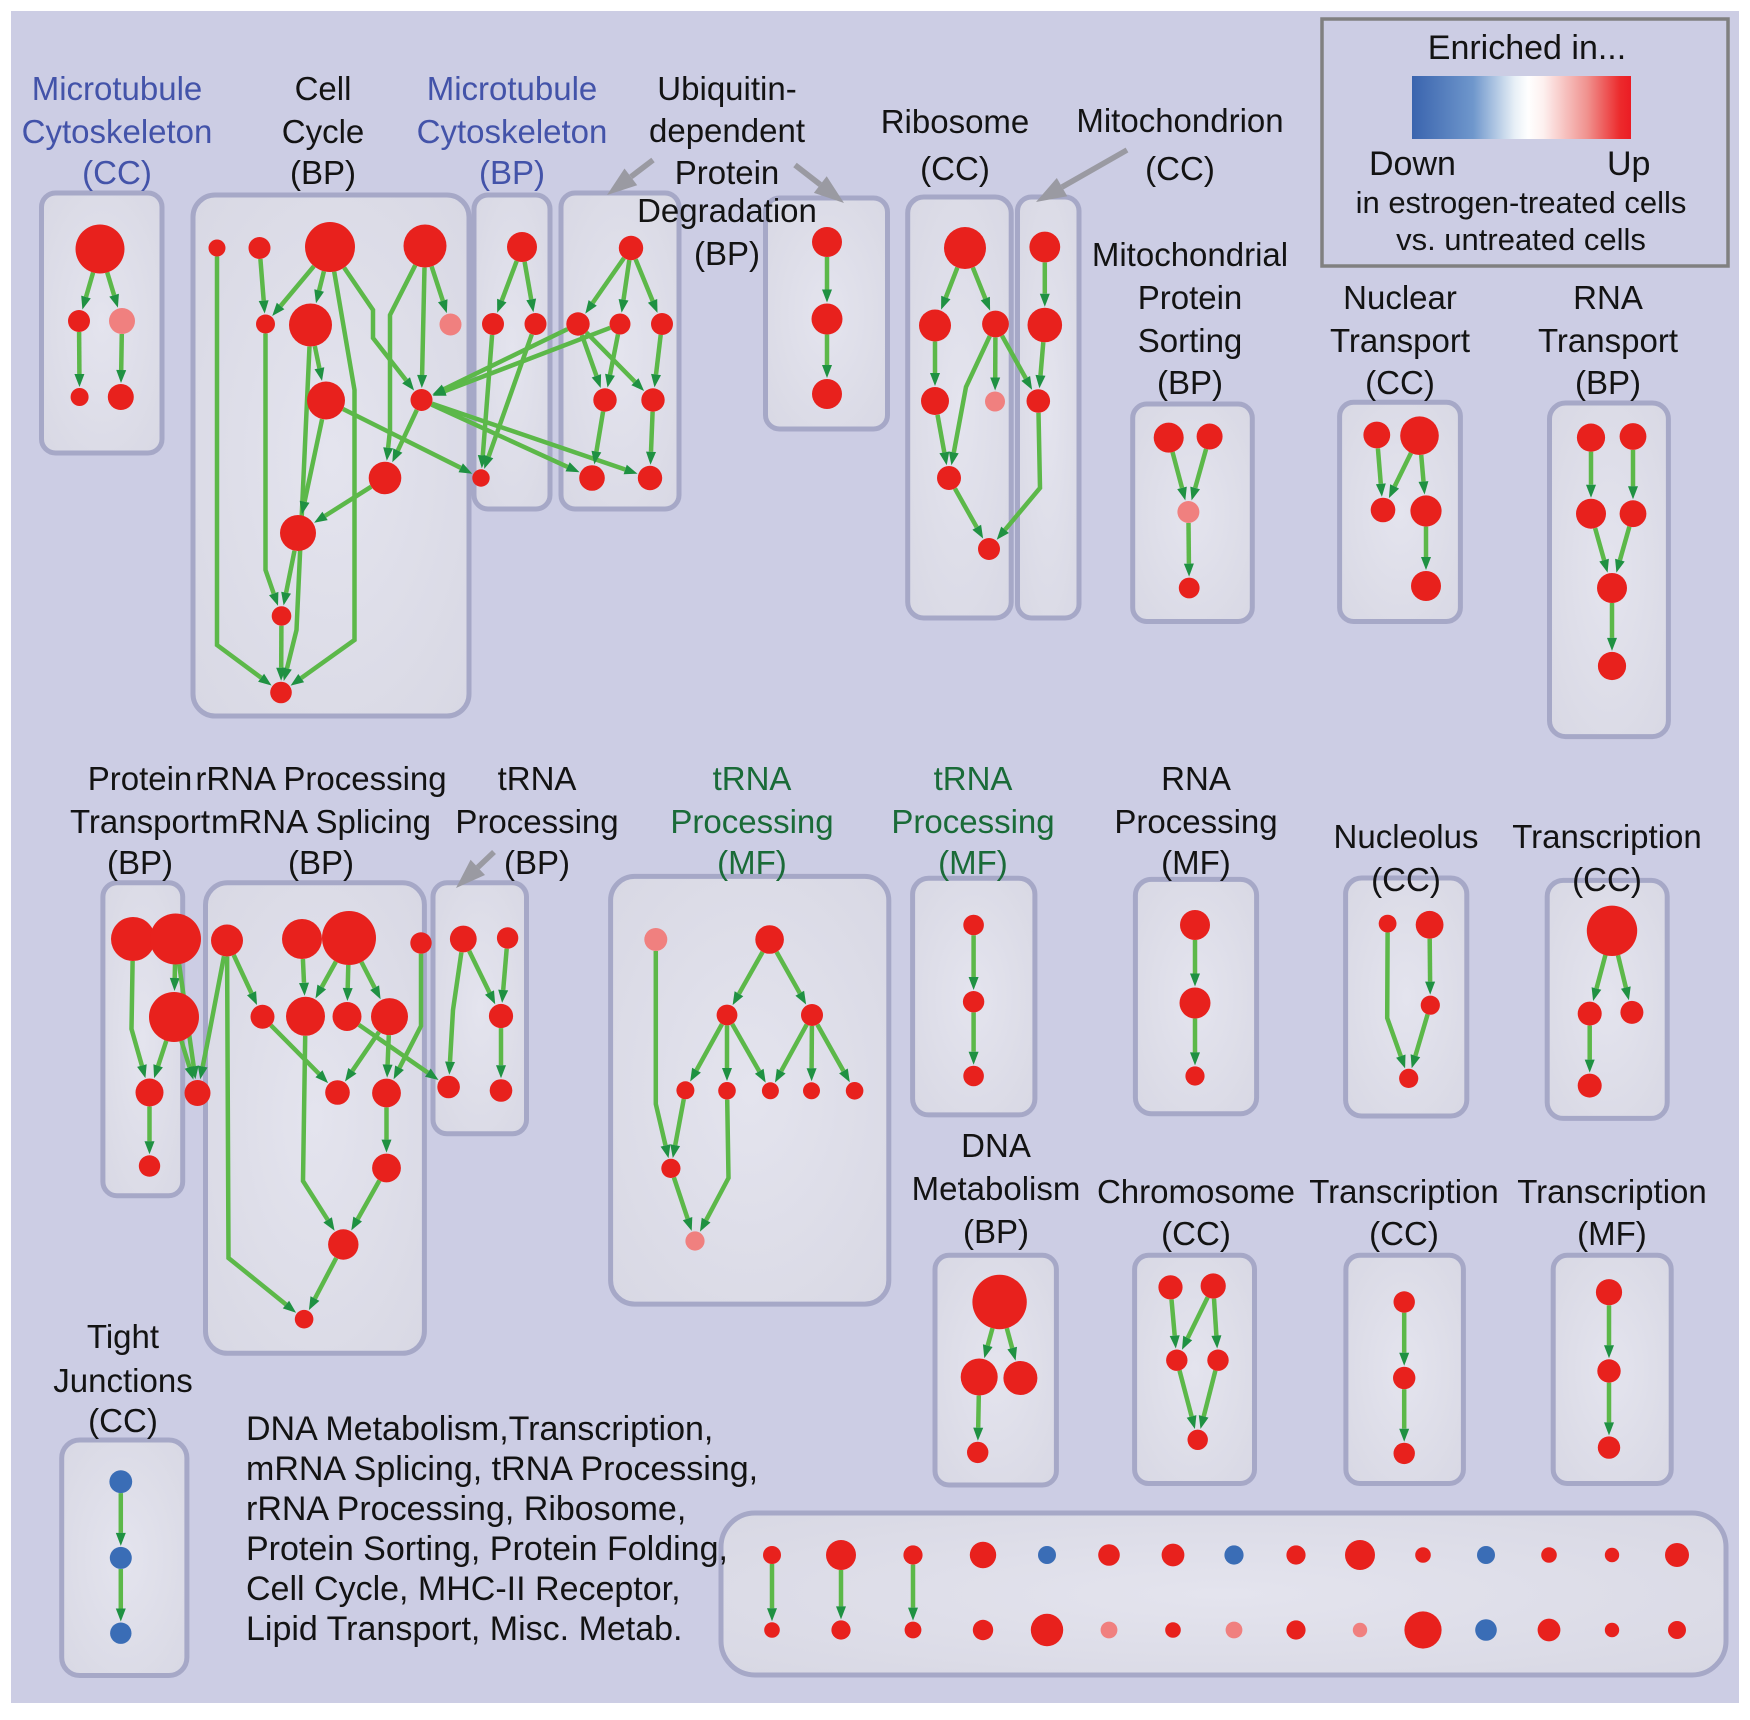  I want to click on svg-text: Cell, so click(323, 88).